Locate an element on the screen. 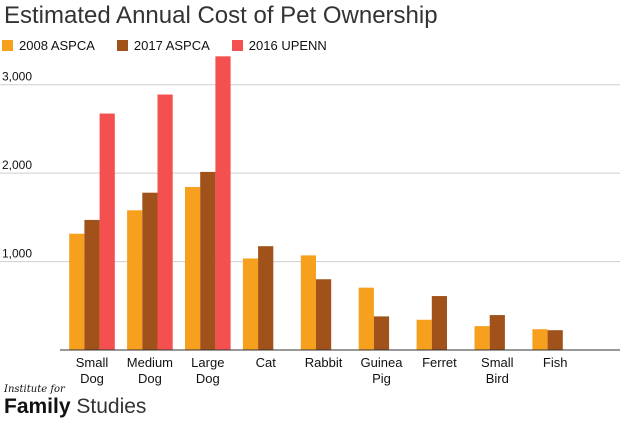 This screenshot has height=423, width=640. x-tick-label-line: Large is located at coordinates (207, 362).